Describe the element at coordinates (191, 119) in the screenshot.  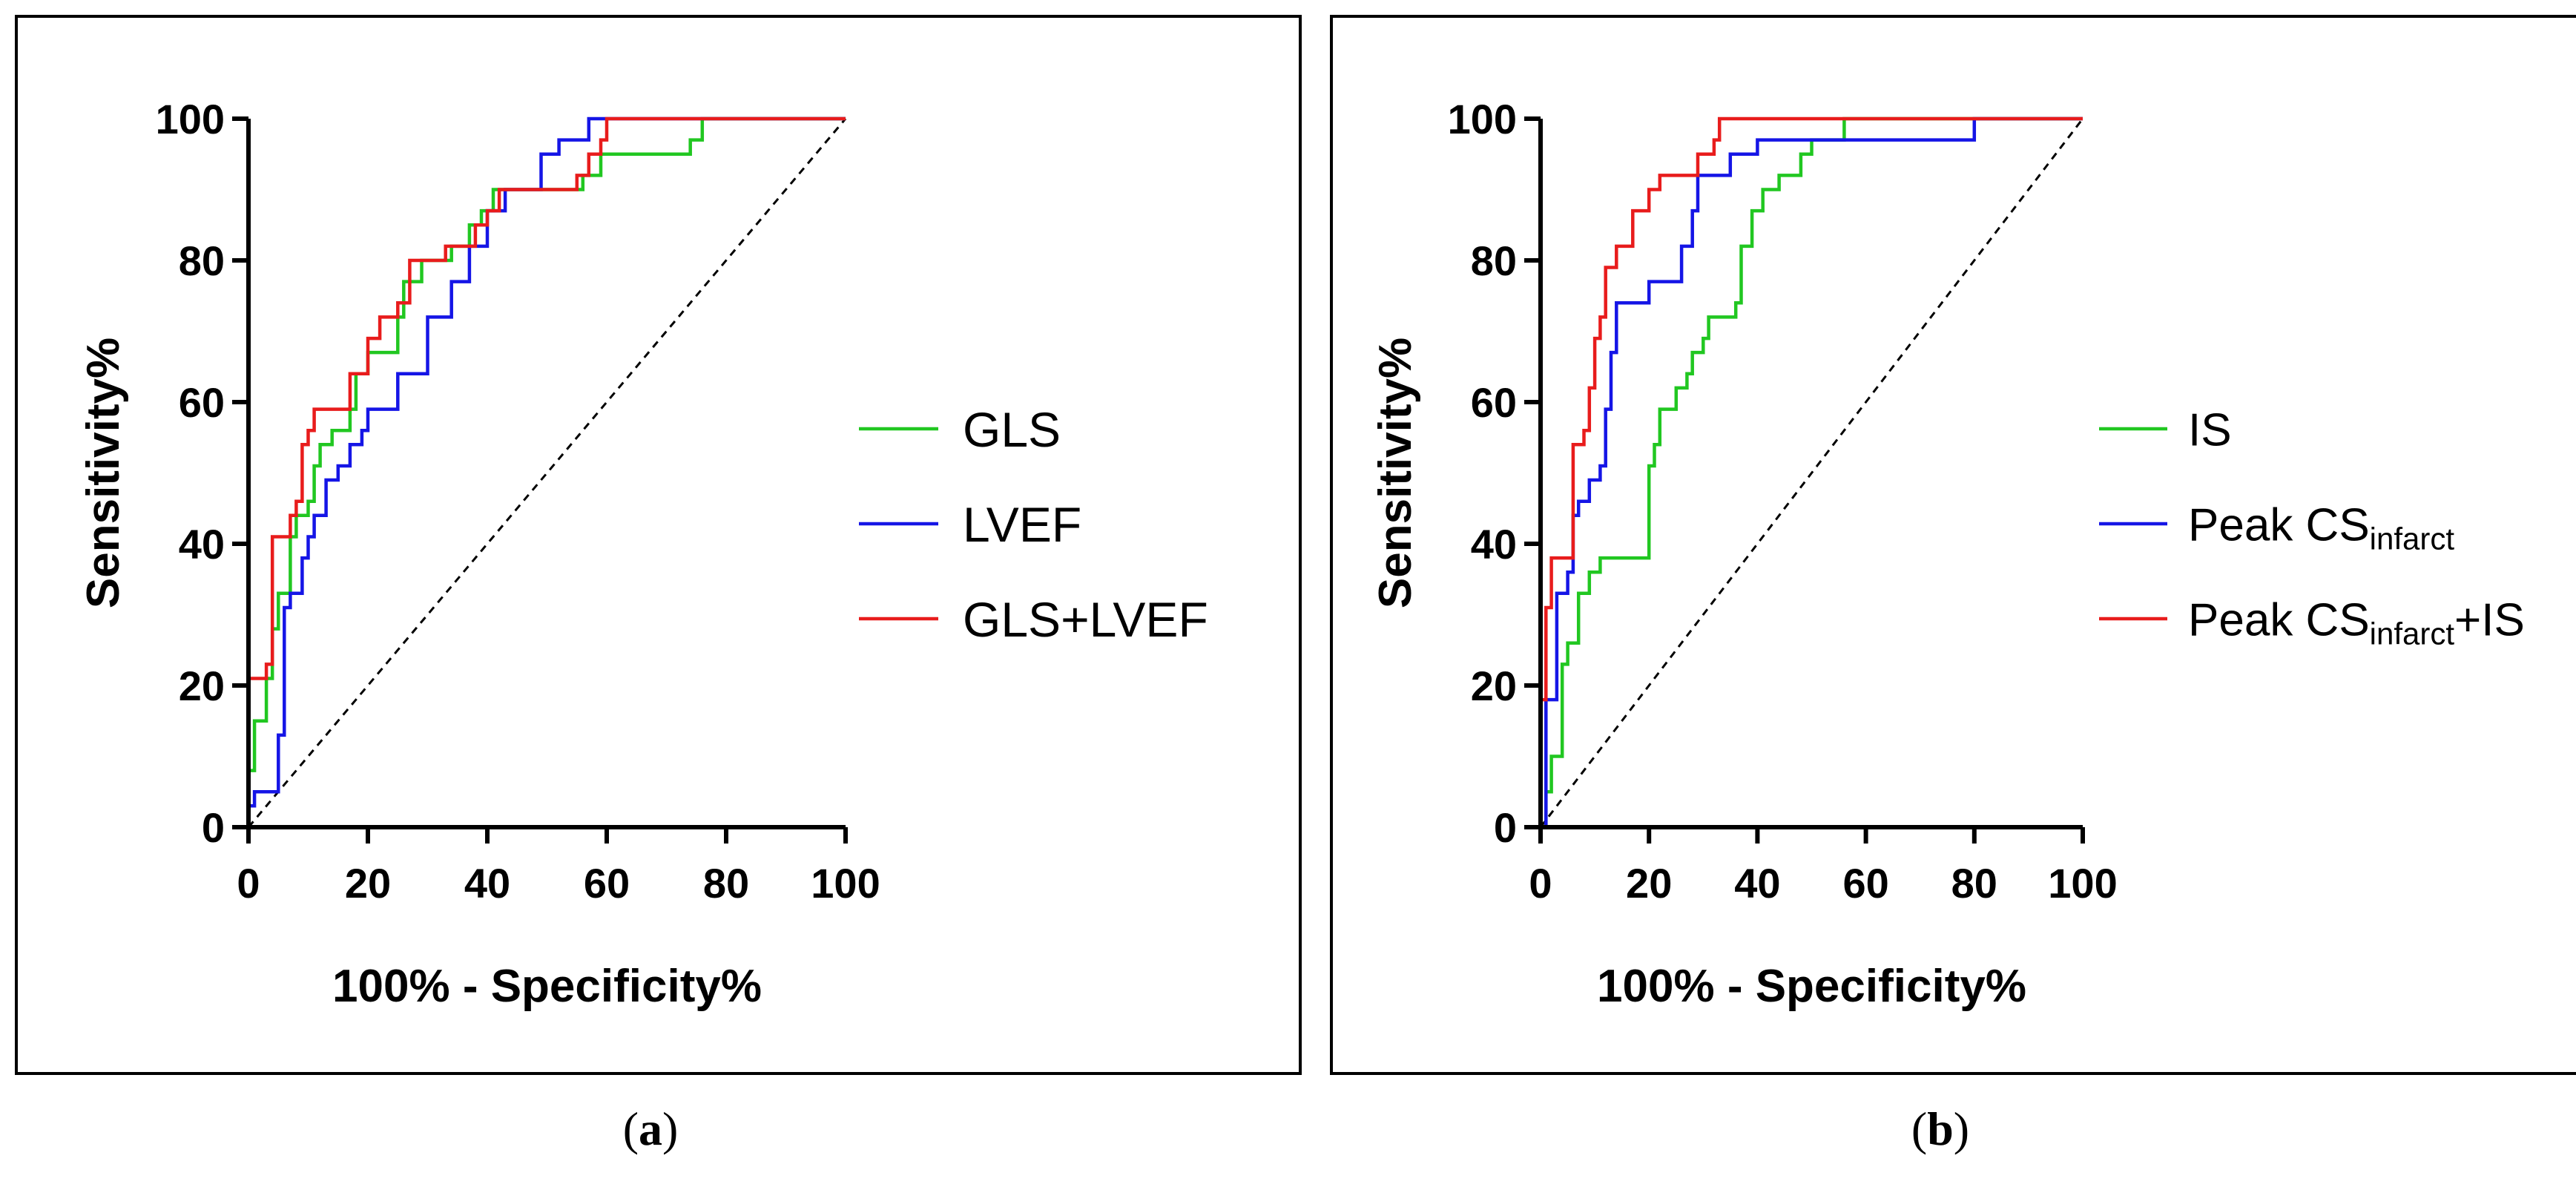
I see `panel-a-y-tick-label: 100` at that location.